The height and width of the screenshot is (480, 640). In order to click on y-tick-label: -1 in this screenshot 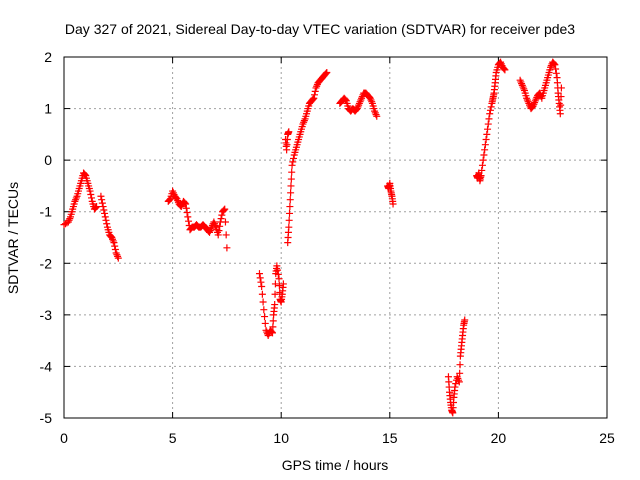, I will do `click(46, 212)`.